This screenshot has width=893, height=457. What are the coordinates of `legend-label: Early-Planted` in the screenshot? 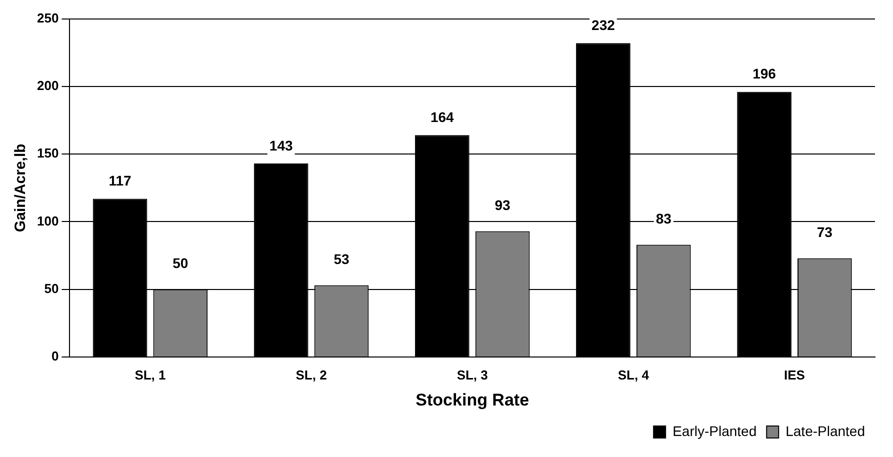 It's located at (714, 430).